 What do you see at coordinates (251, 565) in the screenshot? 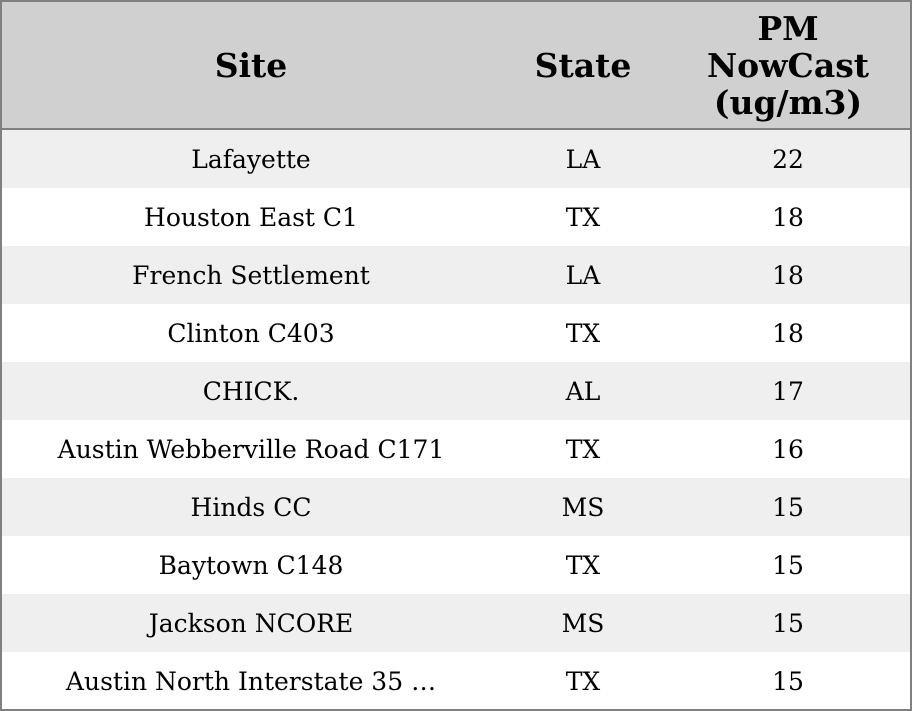
I see `table-cell: Baytown C148` at bounding box center [251, 565].